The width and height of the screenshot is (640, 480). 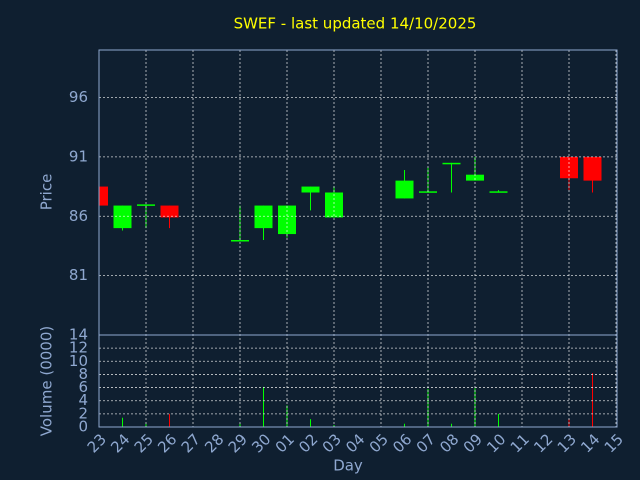 What do you see at coordinates (348, 466) in the screenshot?
I see `x-axis-label: Day` at bounding box center [348, 466].